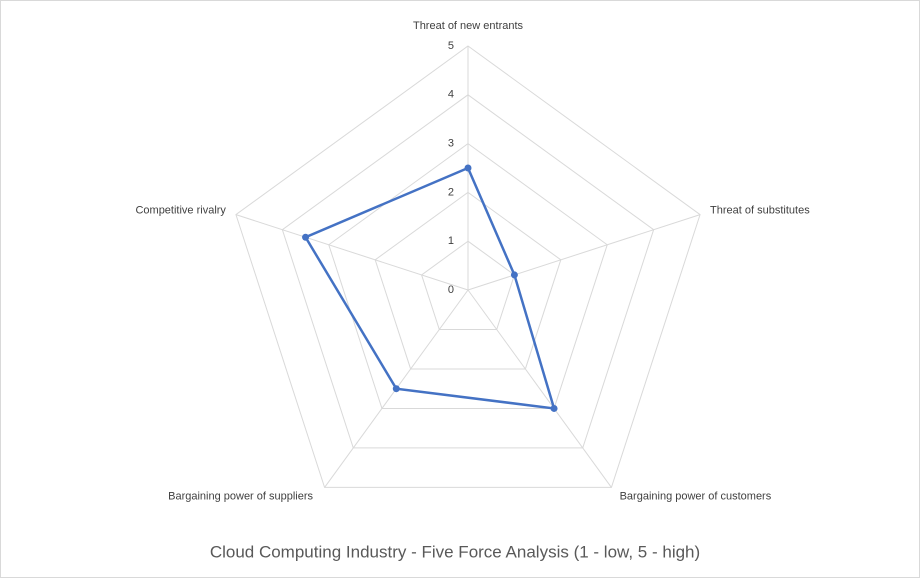 Image resolution: width=920 pixels, height=578 pixels. I want to click on category-label: Bargaining power of customers, so click(696, 496).